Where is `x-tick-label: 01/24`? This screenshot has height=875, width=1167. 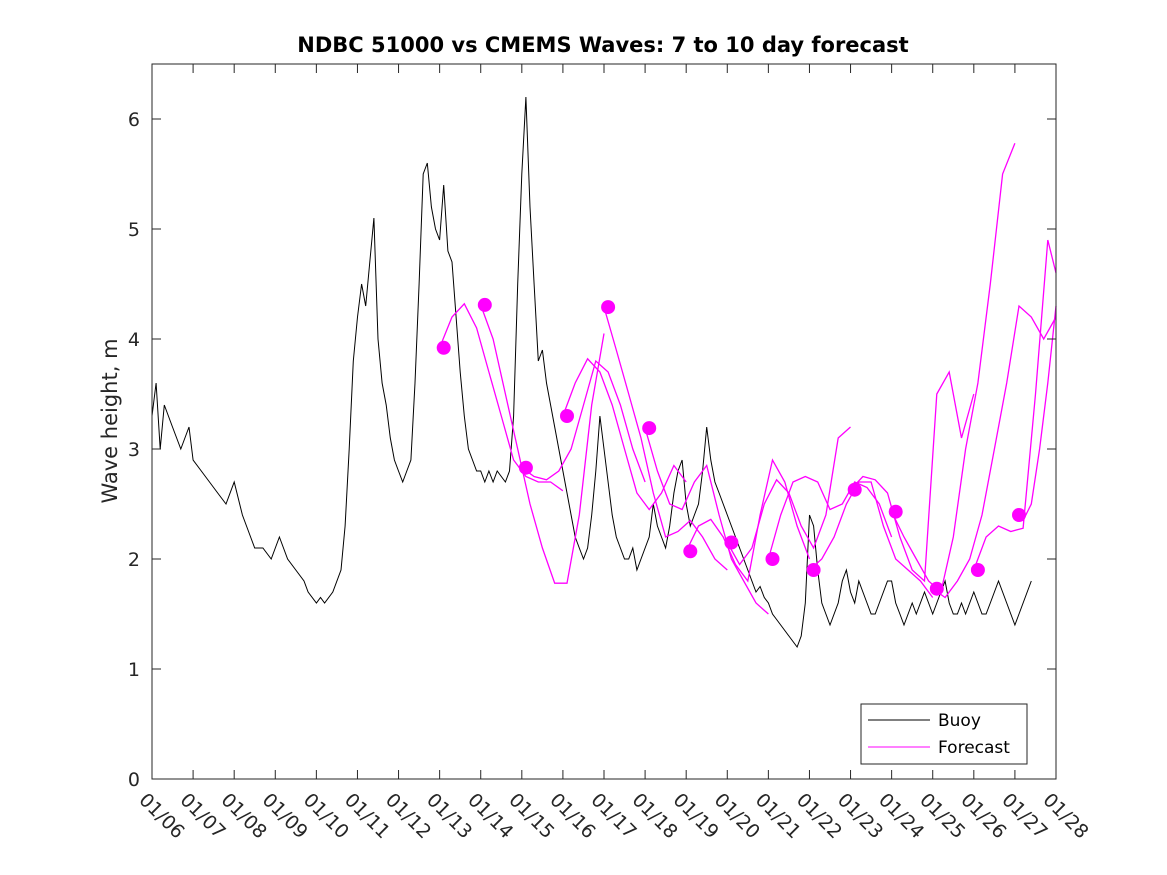
x-tick-label: 01/24 is located at coordinates (901, 816).